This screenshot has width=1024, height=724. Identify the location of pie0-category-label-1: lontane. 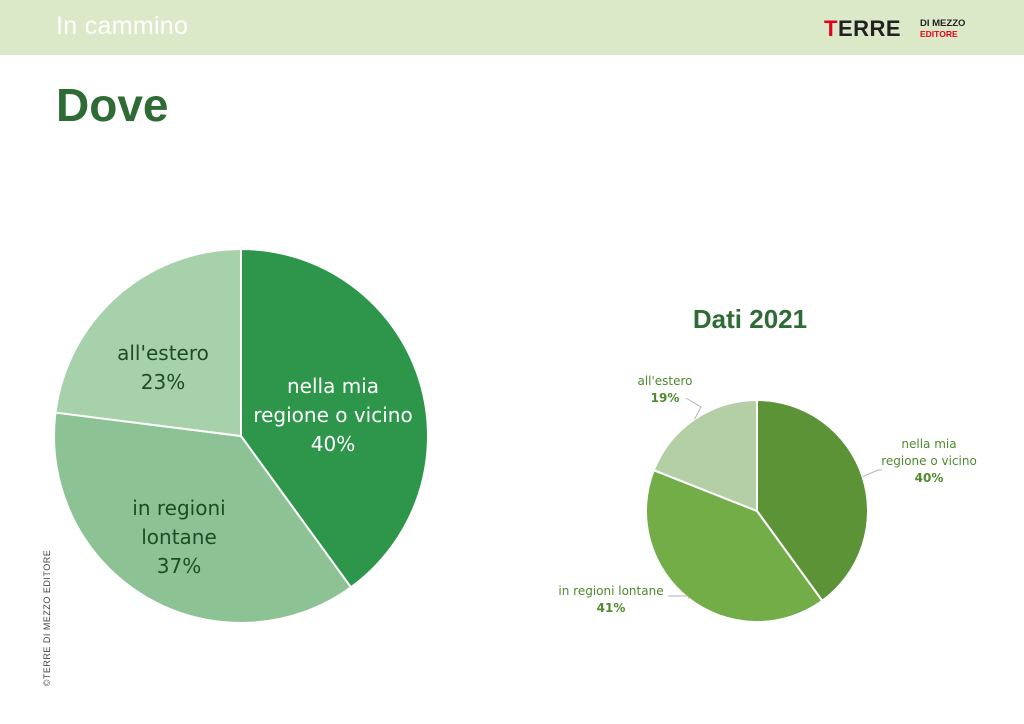
(179, 537).